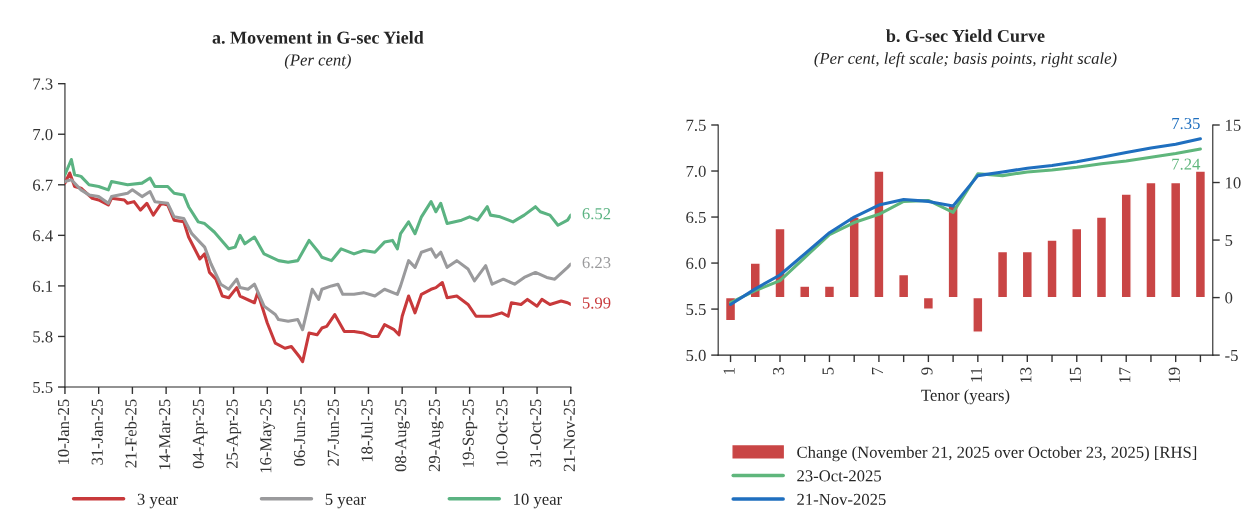 The width and height of the screenshot is (1249, 523). Describe the element at coordinates (965, 397) in the screenshot. I see `x-axis-title: Tenor (years)` at that location.